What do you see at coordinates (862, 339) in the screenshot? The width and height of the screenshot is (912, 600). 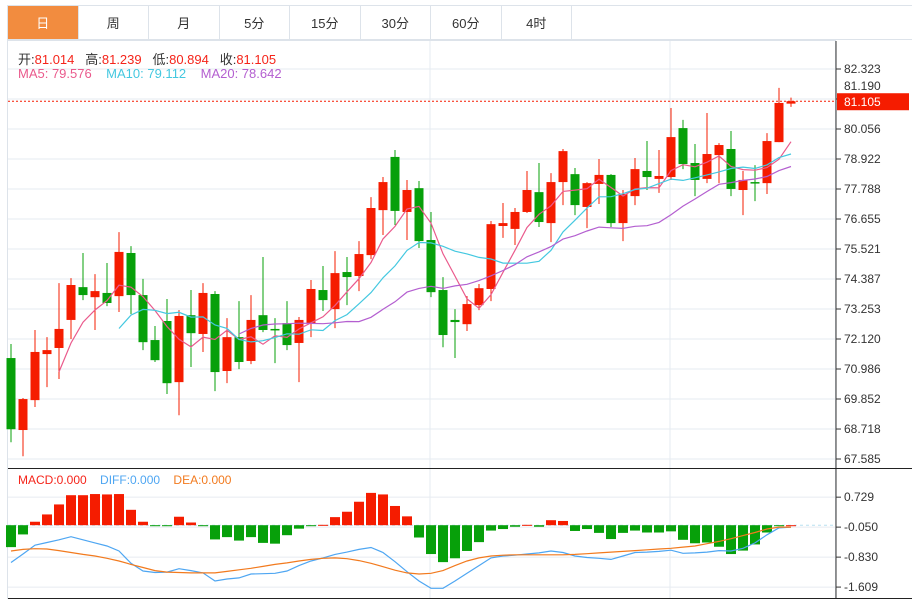 I see `price-tick-label: 72.120` at bounding box center [862, 339].